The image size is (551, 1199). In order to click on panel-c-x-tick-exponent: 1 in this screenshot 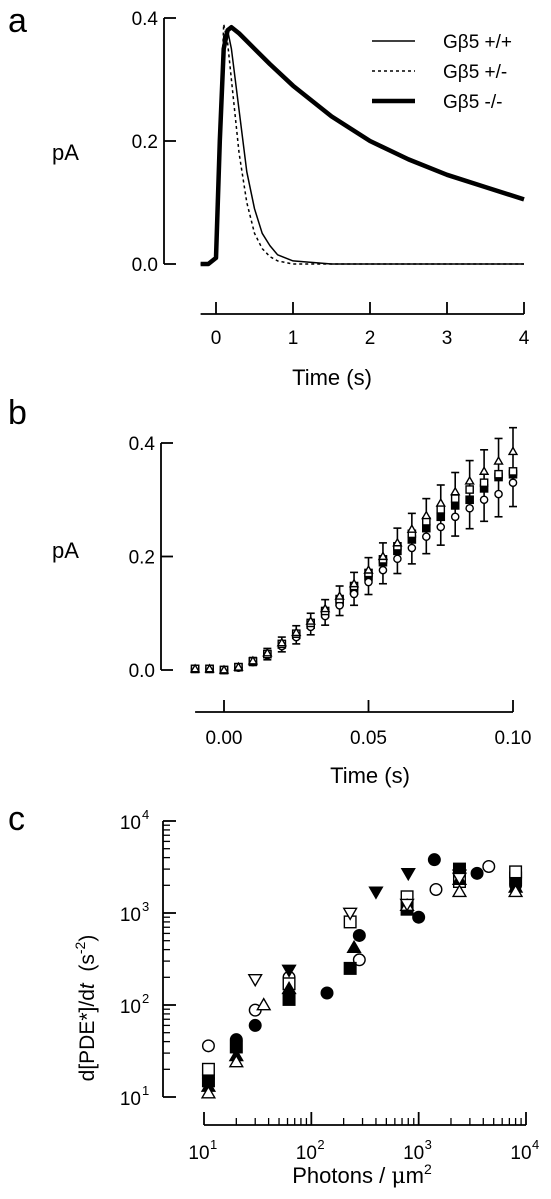, I will do `click(213, 1144)`.